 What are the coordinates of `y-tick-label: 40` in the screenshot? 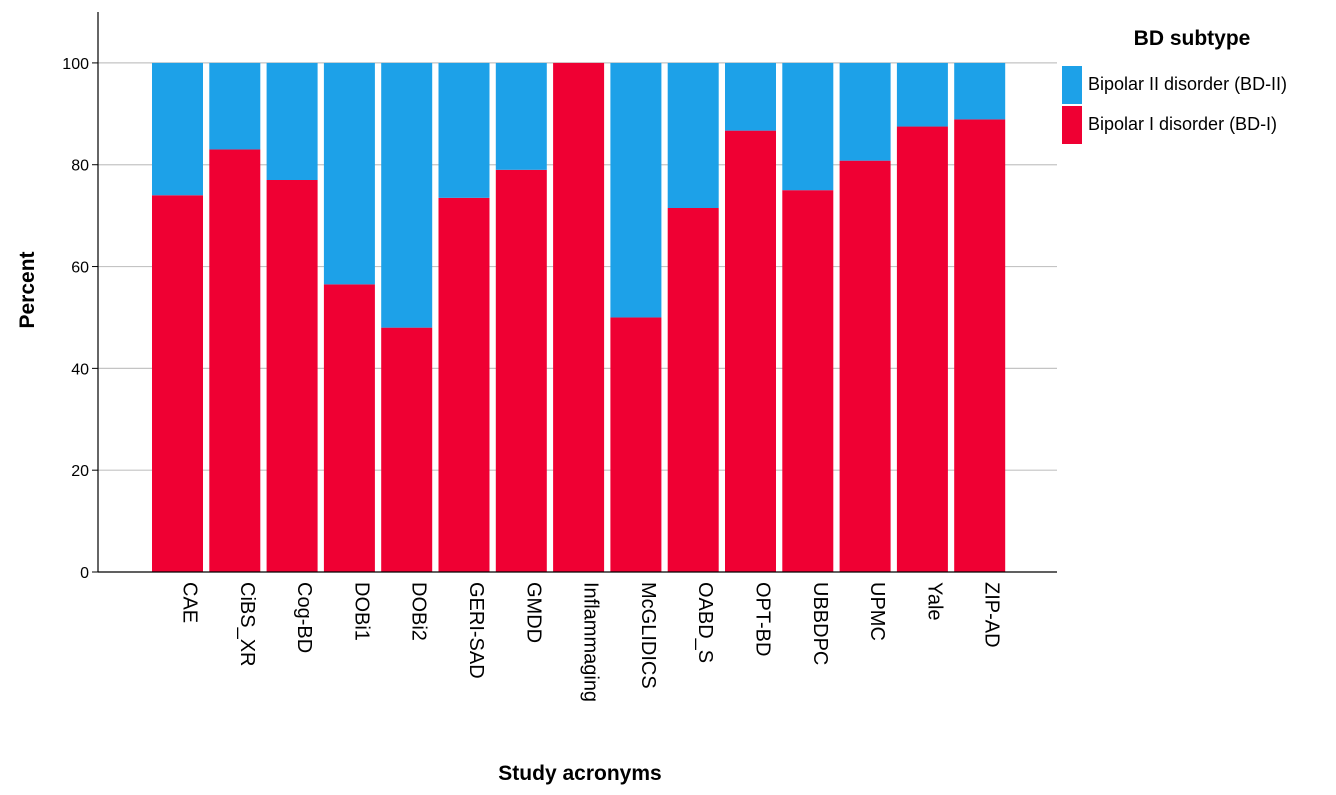 It's located at (80, 369).